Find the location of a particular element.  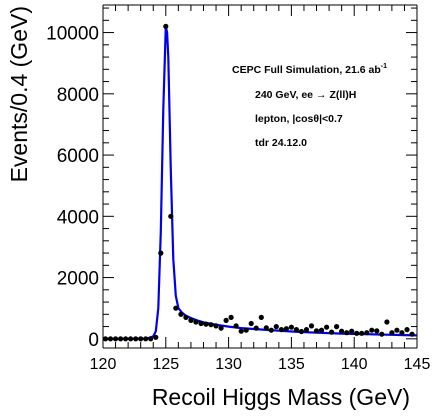

annotation-line-2: 240 GeV, ee → Z(ll)H is located at coordinates (305, 95).